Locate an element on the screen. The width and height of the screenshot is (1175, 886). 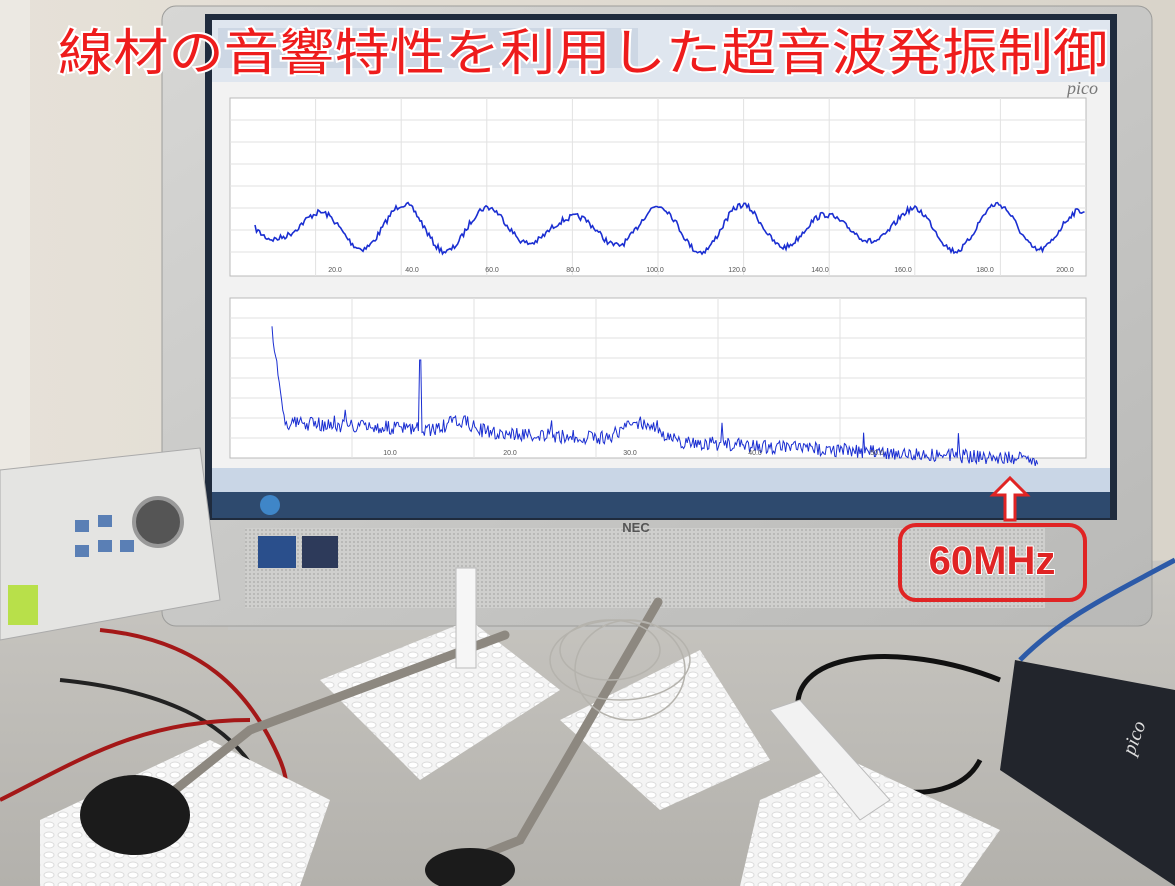
title: 線材の音響特性を利用した超音波発振制御 is located at coordinates (583, 53).